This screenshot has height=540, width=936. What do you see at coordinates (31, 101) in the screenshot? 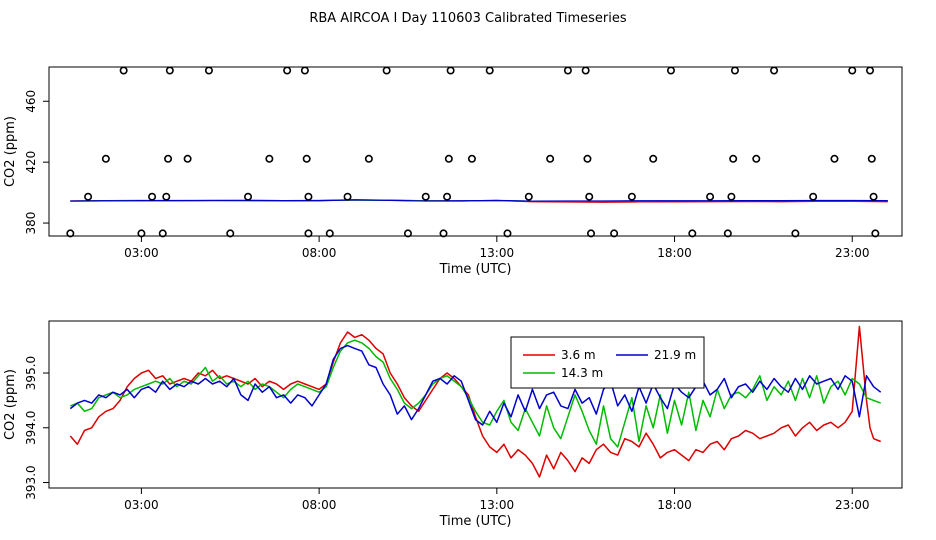
I see `y-tick-label: 460` at bounding box center [31, 101].